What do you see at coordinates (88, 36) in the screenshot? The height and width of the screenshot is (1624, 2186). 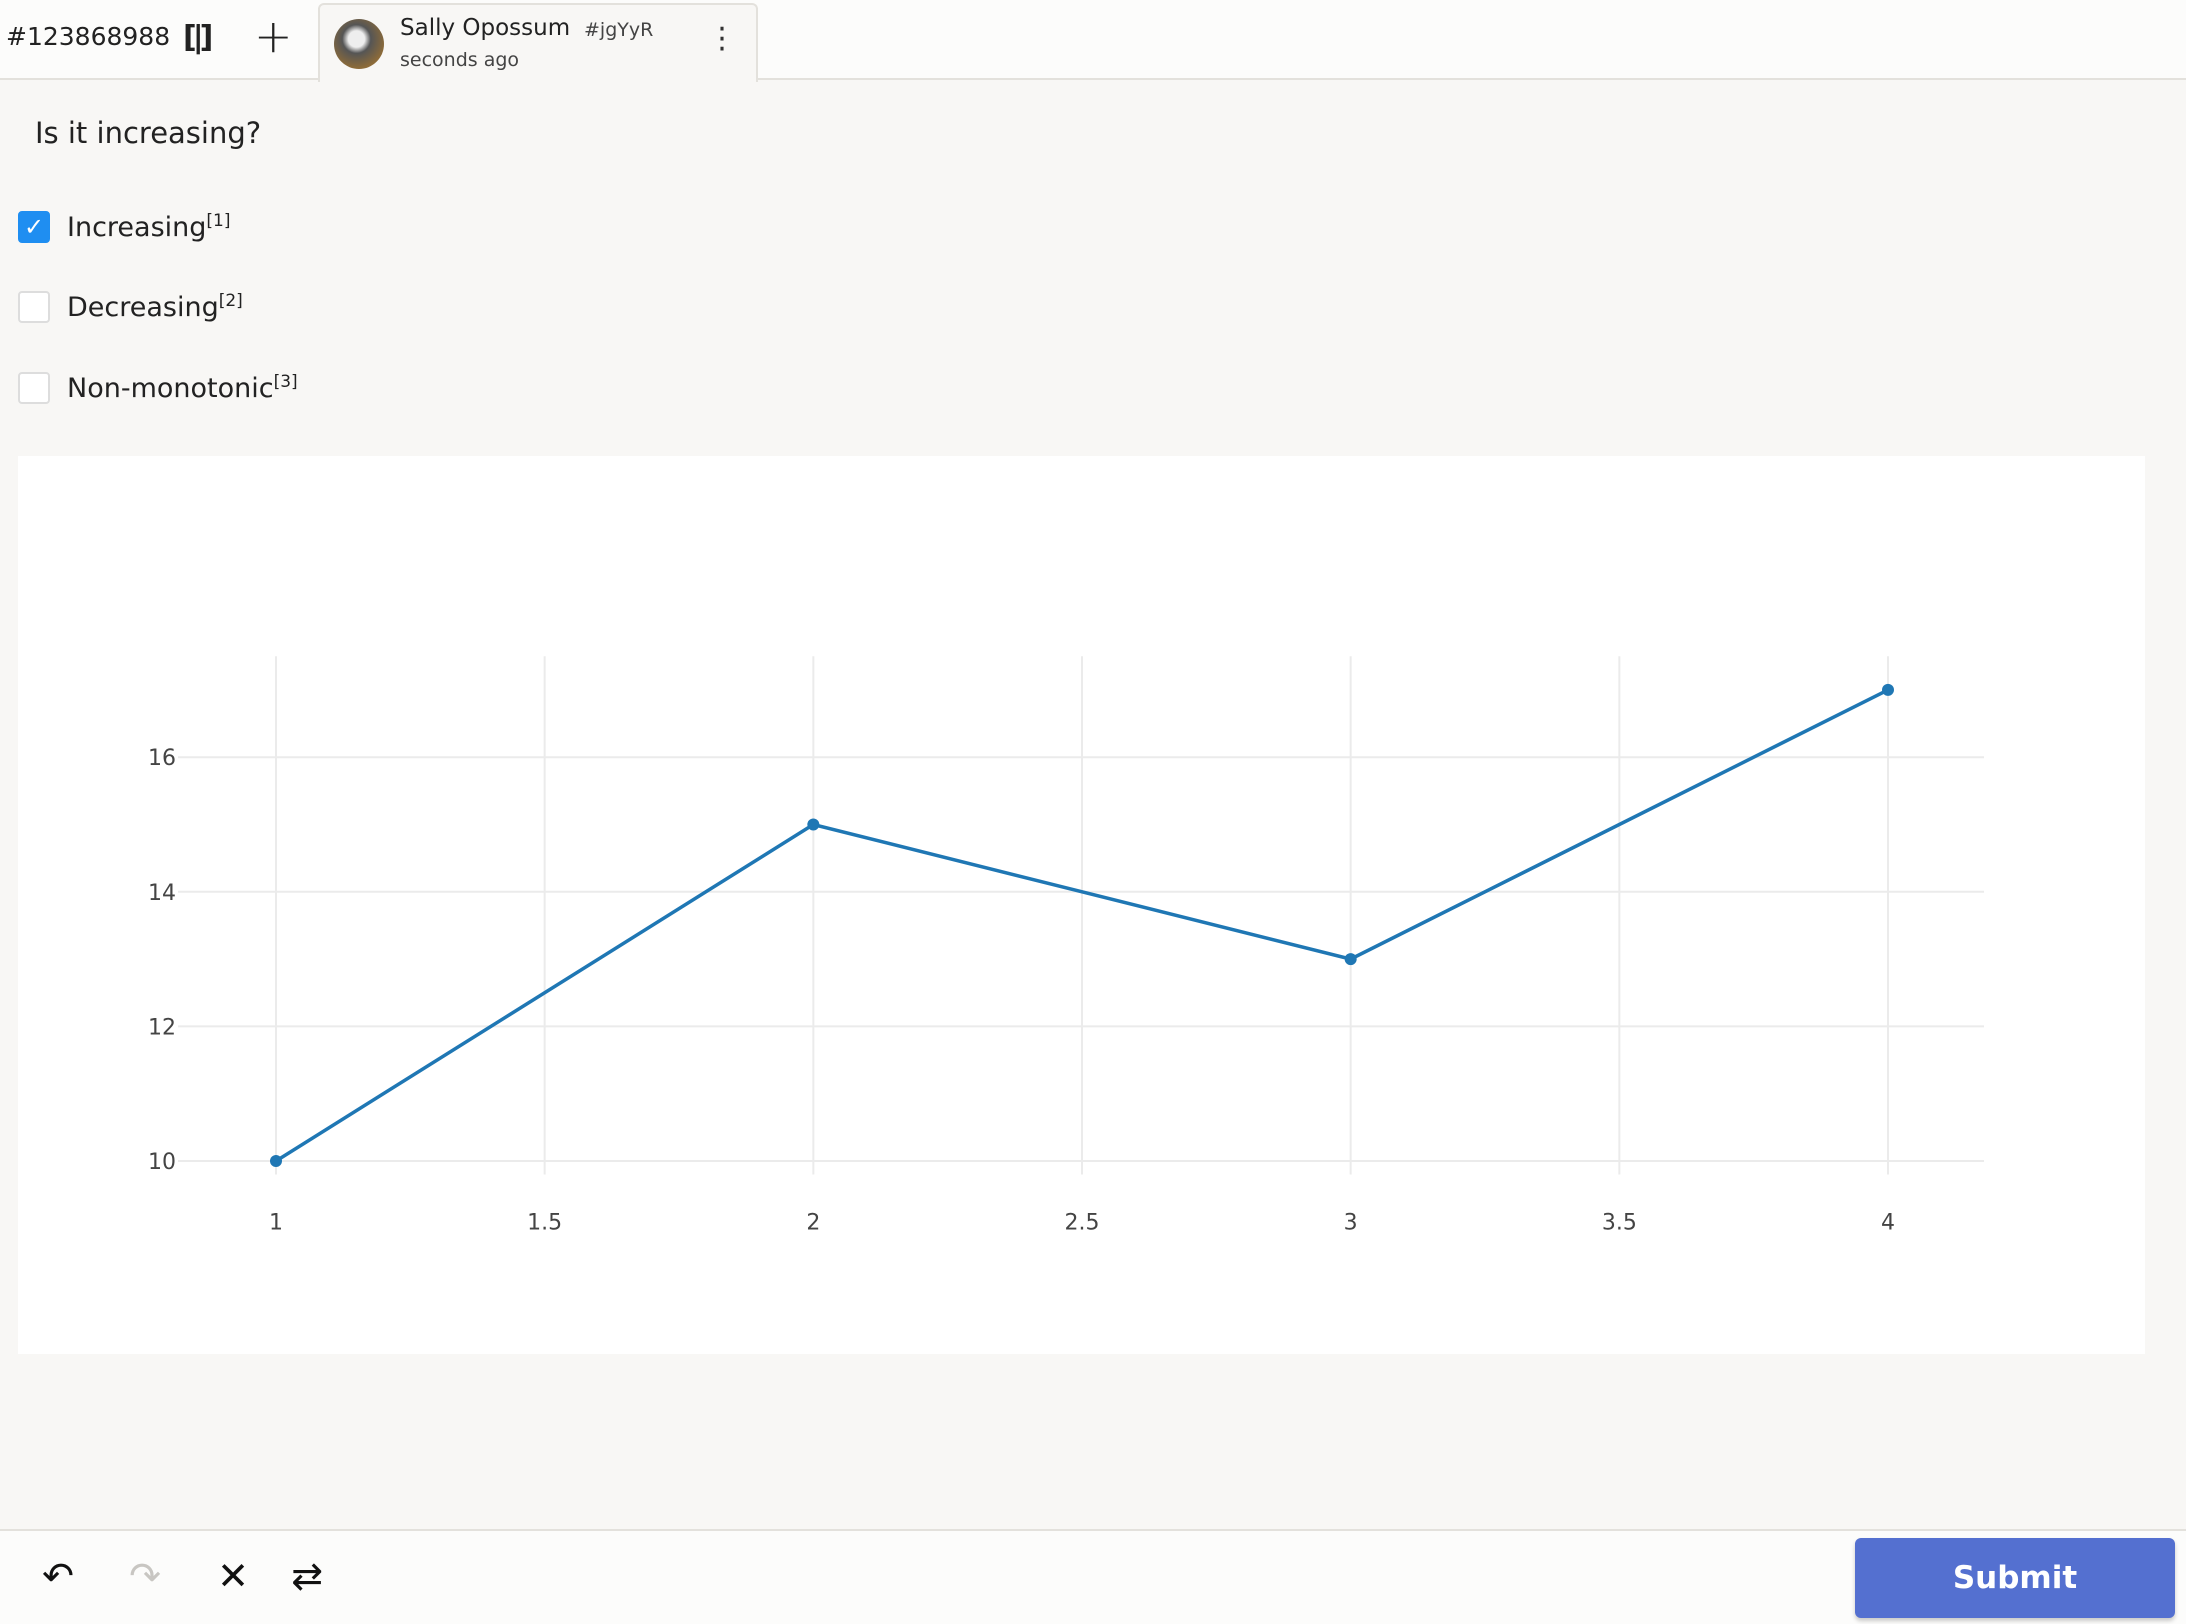 I see `task-id: #123868988` at bounding box center [88, 36].